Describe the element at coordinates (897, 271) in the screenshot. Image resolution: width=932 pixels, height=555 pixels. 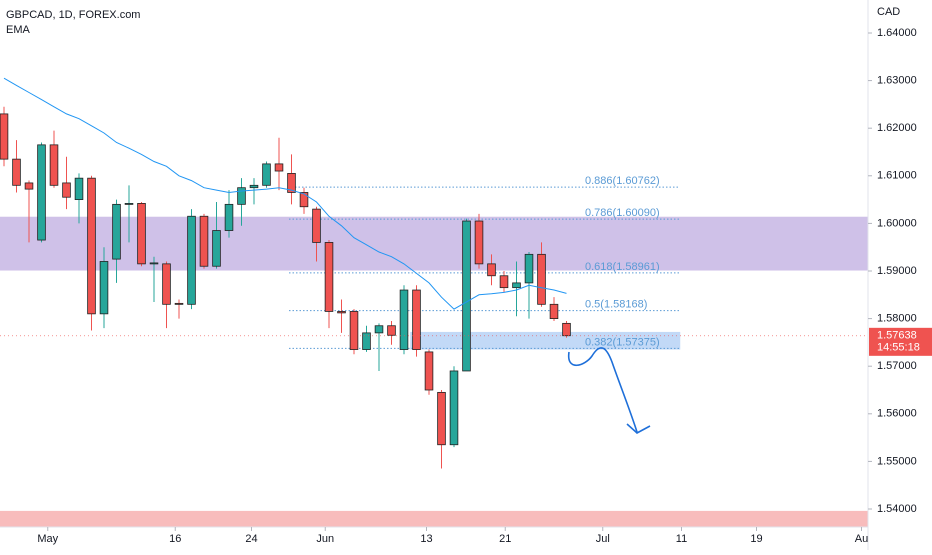
I see `y-tick-label: 1.59000` at that location.